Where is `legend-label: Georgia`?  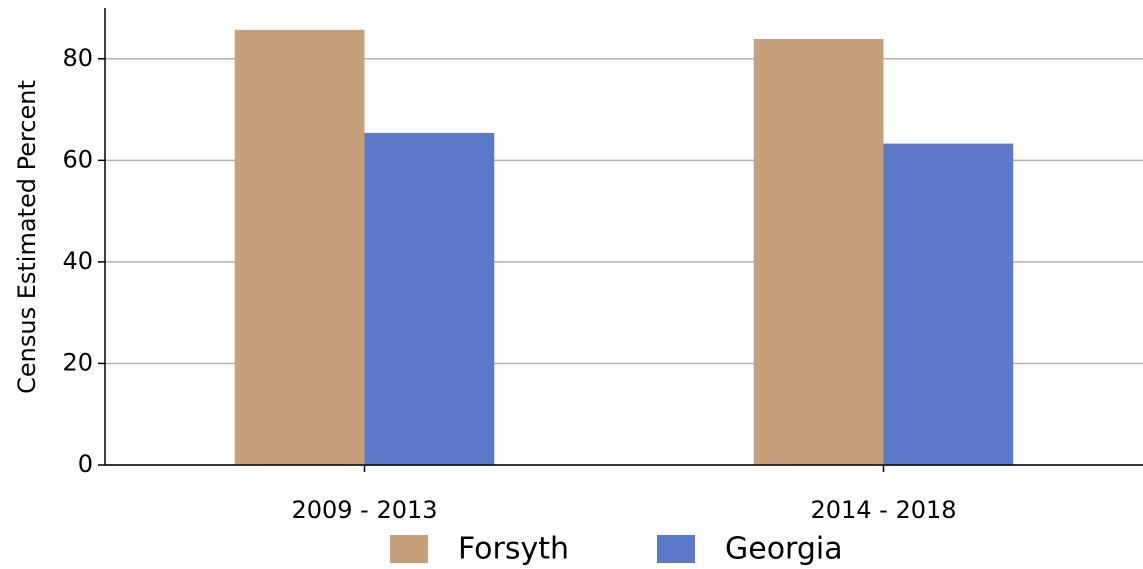
legend-label: Georgia is located at coordinates (784, 549).